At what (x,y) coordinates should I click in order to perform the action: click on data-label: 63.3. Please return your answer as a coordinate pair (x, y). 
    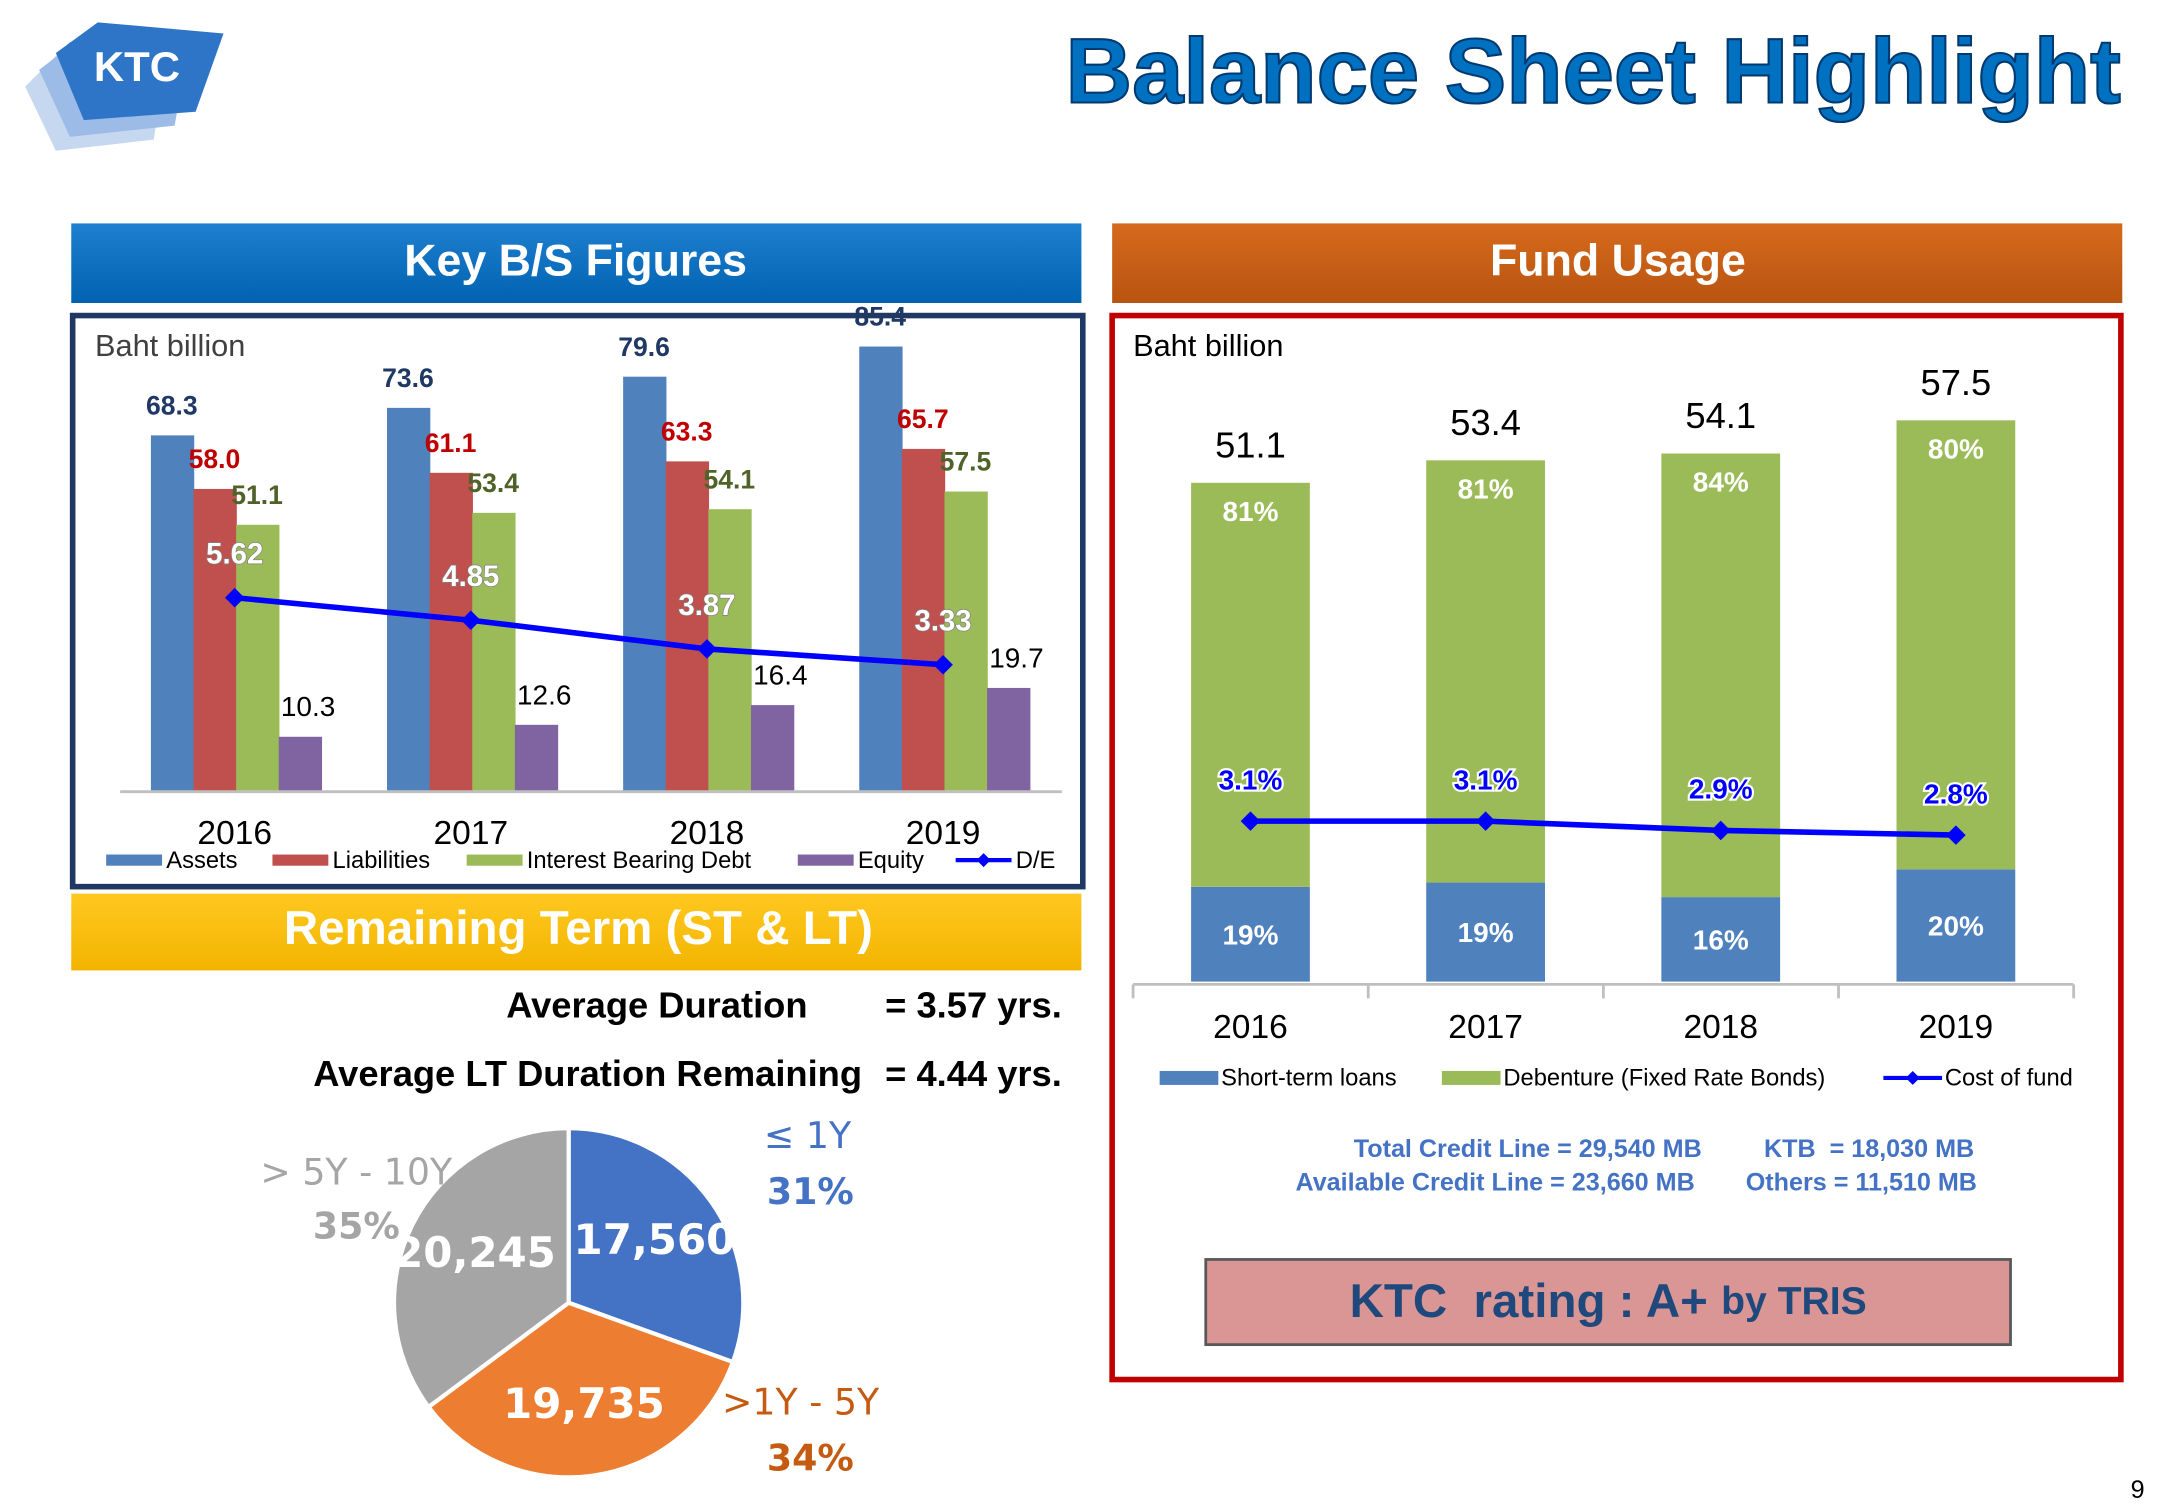
    Looking at the image, I should click on (687, 431).